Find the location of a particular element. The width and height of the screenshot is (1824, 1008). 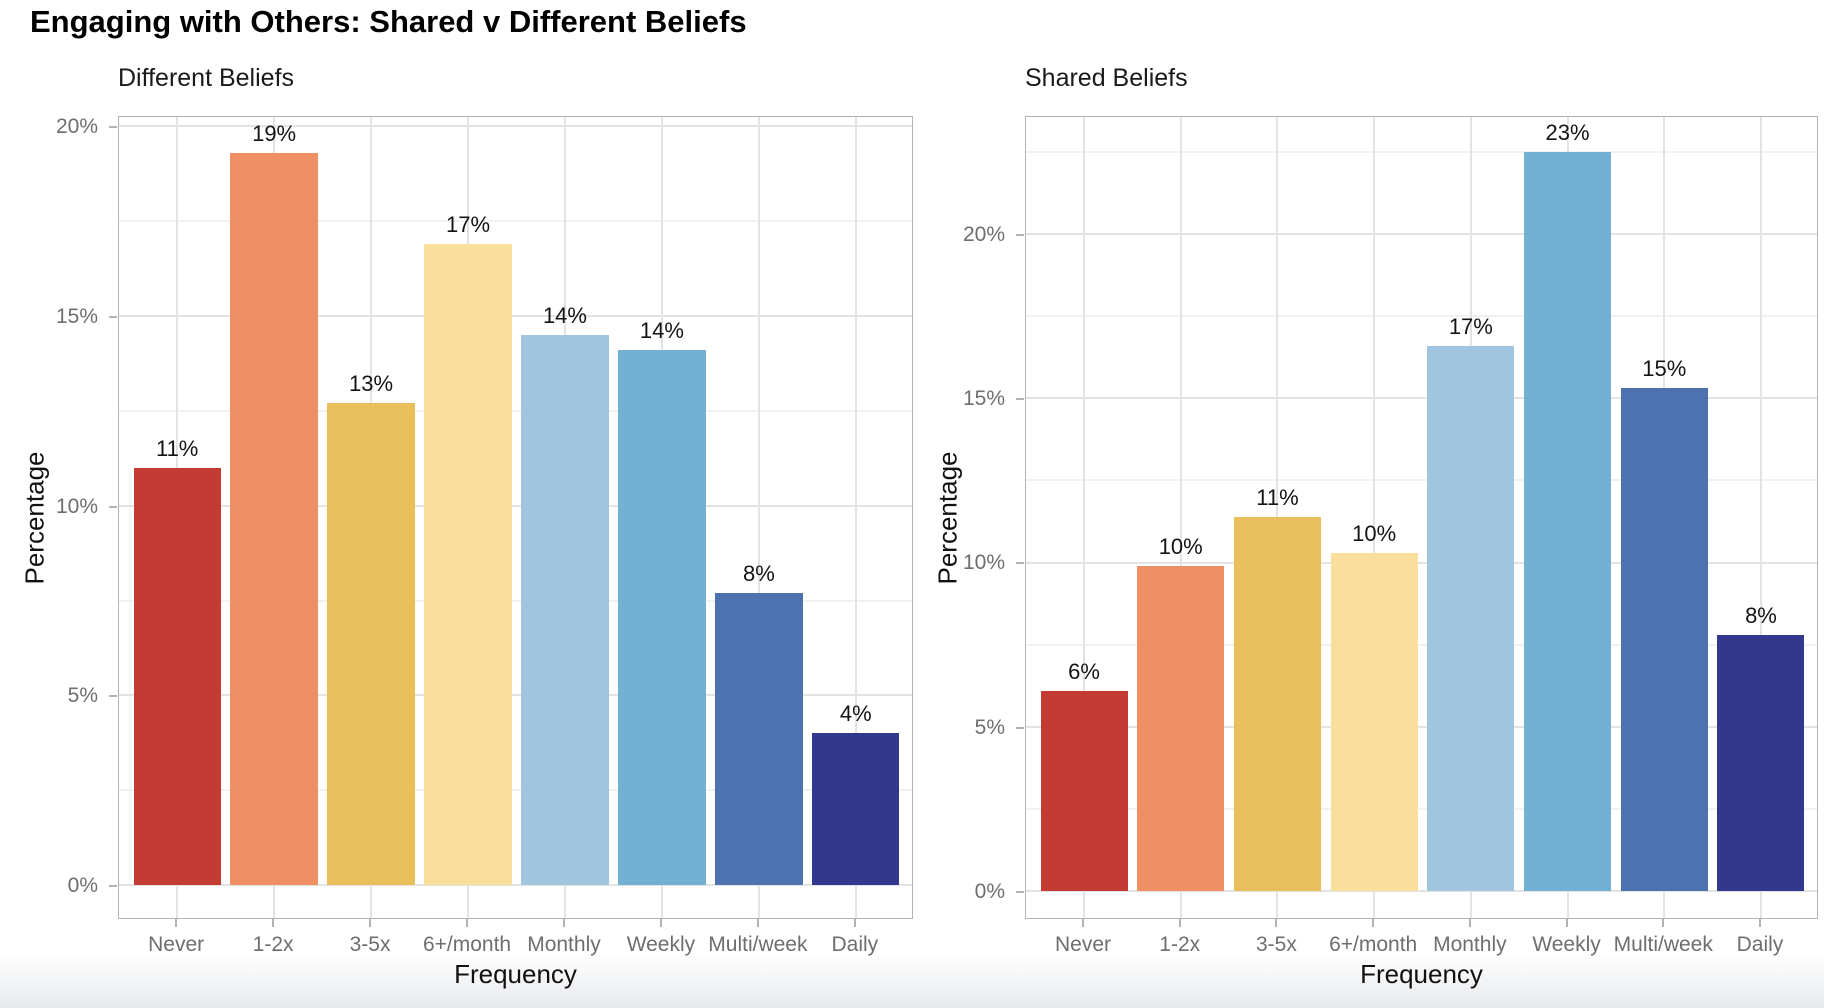

subplot-title: Different Beliefs is located at coordinates (206, 78).